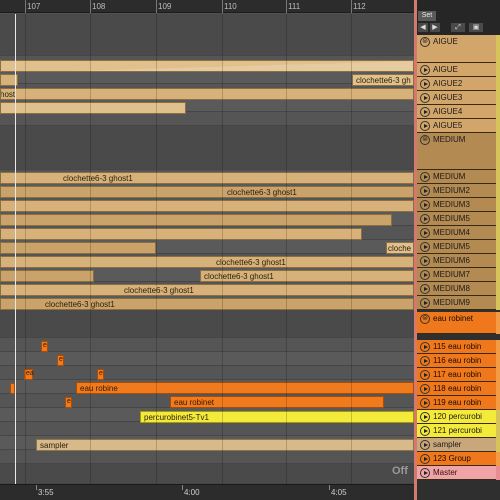 This screenshot has height=500, width=500. I want to click on clip-medium7: clochette6-3 ghost1, so click(307, 276).